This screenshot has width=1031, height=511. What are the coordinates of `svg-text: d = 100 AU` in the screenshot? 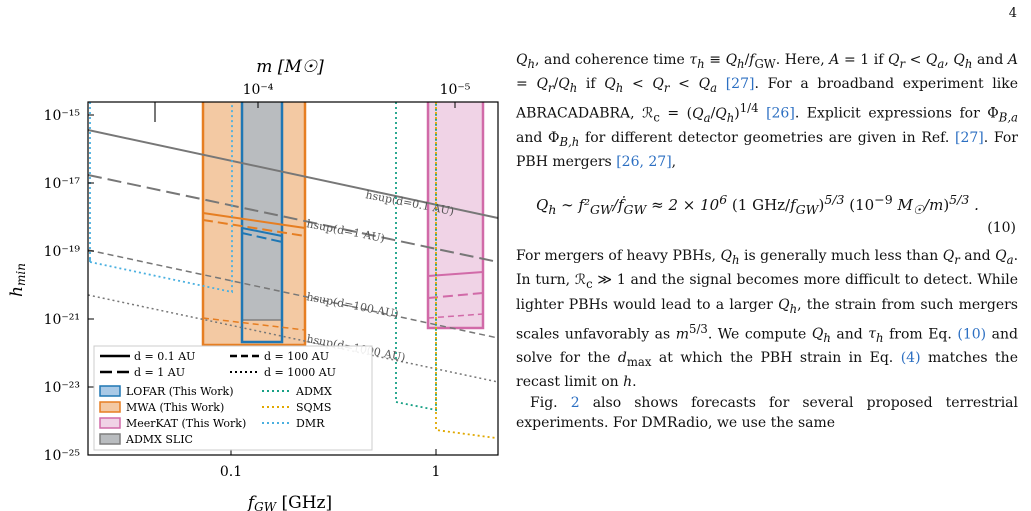 It's located at (296, 356).